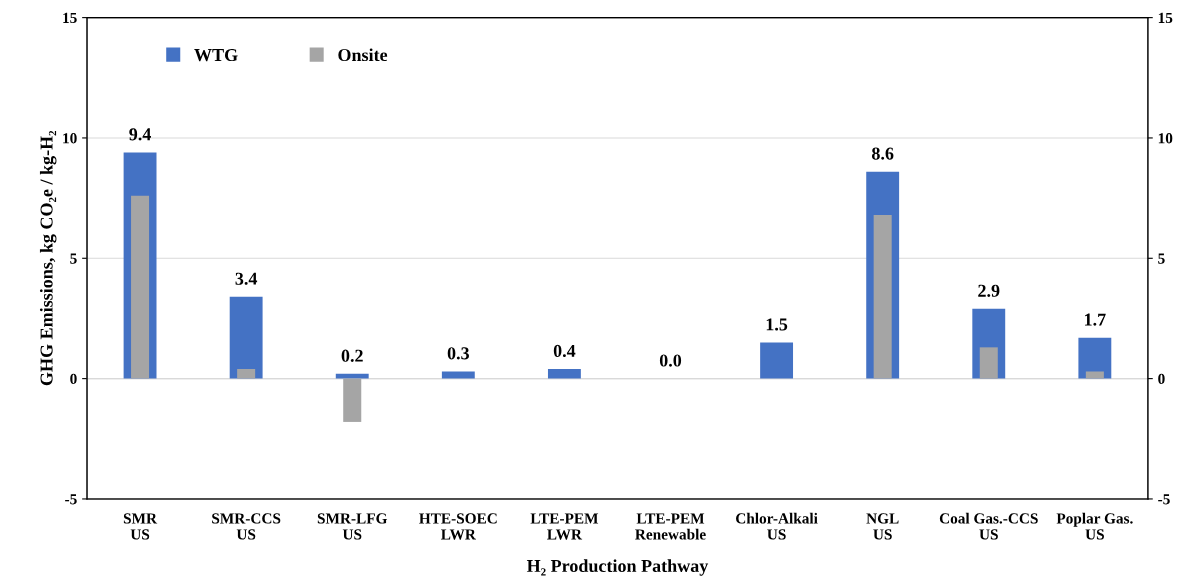  What do you see at coordinates (352, 355) in the screenshot?
I see `data-label: 0.2` at bounding box center [352, 355].